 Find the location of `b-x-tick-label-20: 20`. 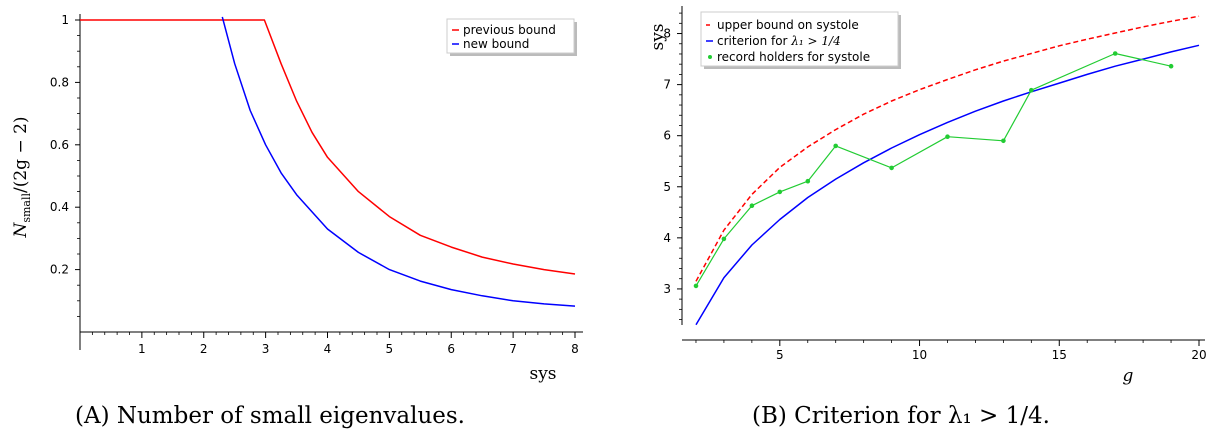

b-x-tick-label-20: 20 is located at coordinates (1198, 355).